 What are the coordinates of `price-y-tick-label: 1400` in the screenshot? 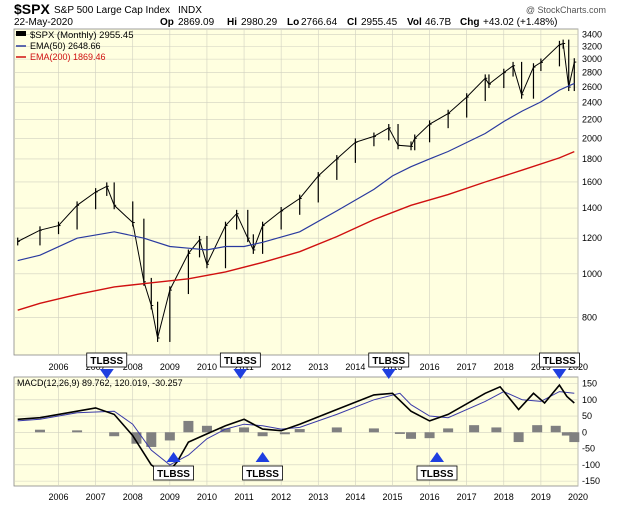 It's located at (592, 208).